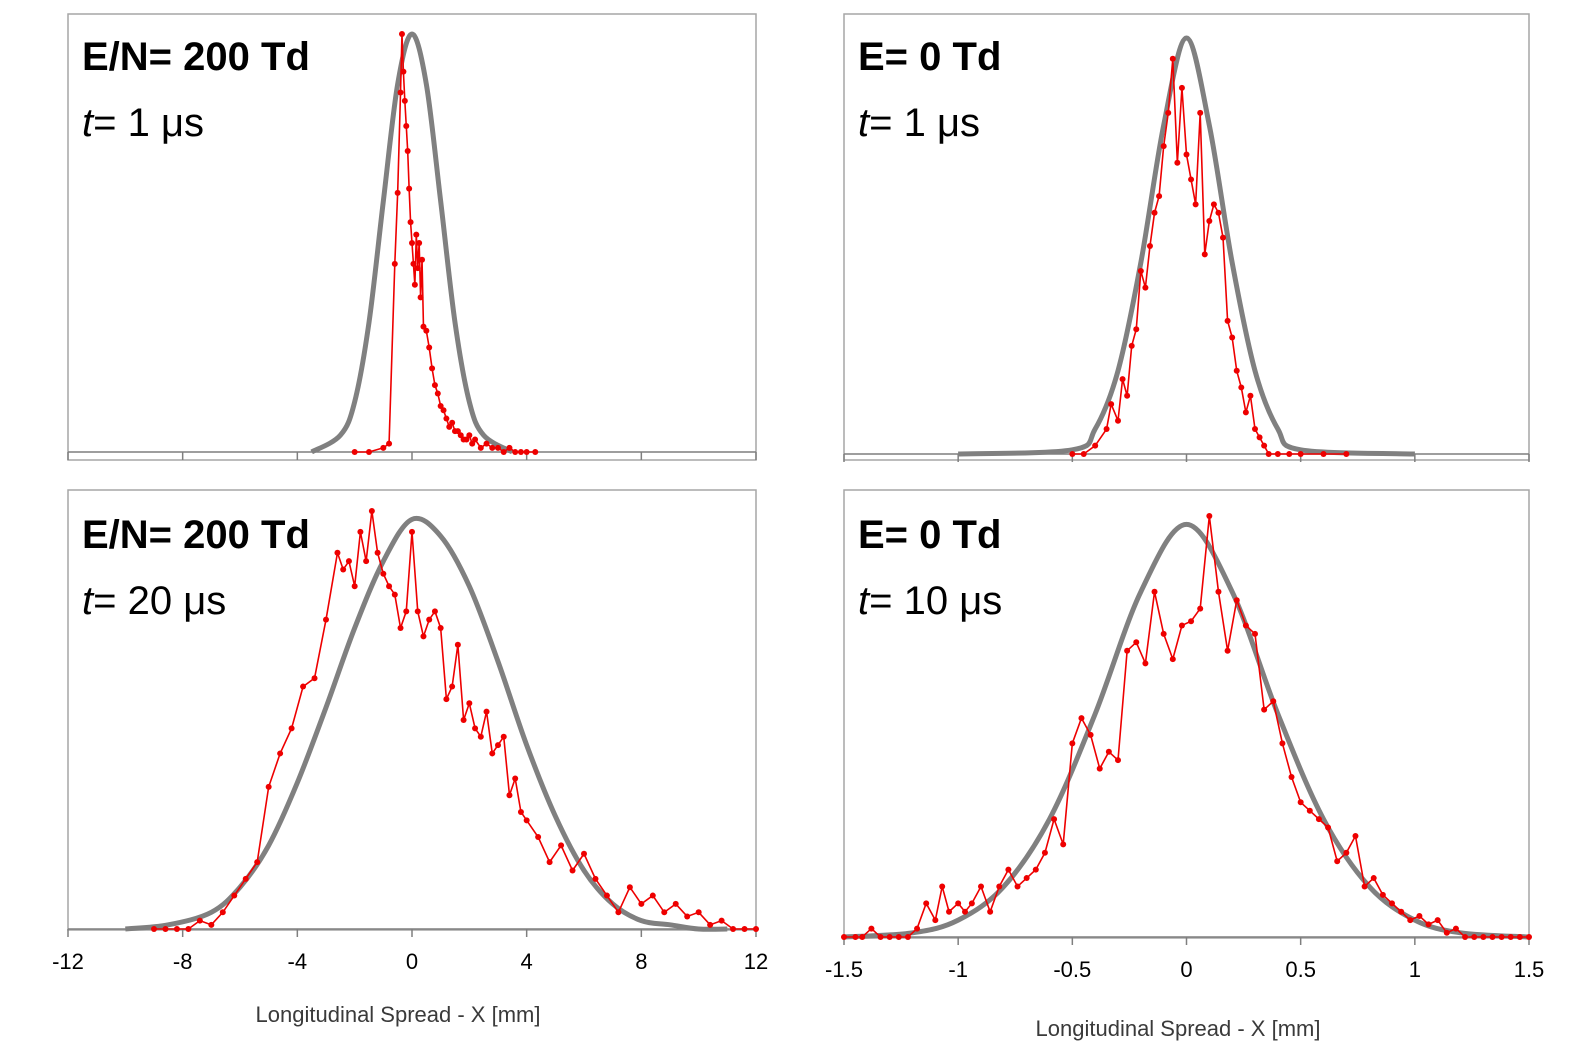 The image size is (1590, 1046). Describe the element at coordinates (398, 1014) in the screenshot. I see `x-axis-title-left: Longitudinal Spread - X [mm]` at that location.